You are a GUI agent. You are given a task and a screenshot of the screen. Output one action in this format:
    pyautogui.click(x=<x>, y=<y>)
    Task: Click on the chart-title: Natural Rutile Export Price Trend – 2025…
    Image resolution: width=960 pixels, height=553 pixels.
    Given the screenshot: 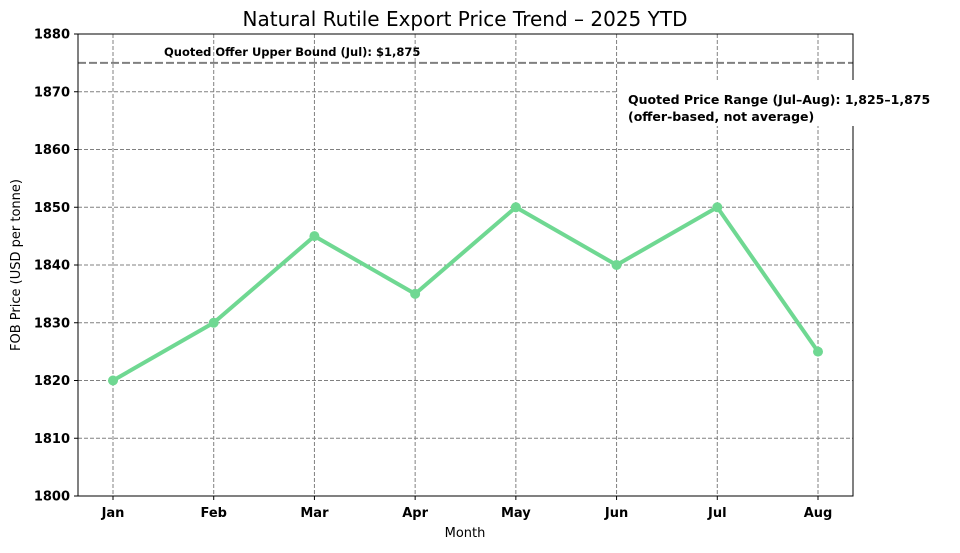 What is the action you would take?
    pyautogui.click(x=465, y=19)
    